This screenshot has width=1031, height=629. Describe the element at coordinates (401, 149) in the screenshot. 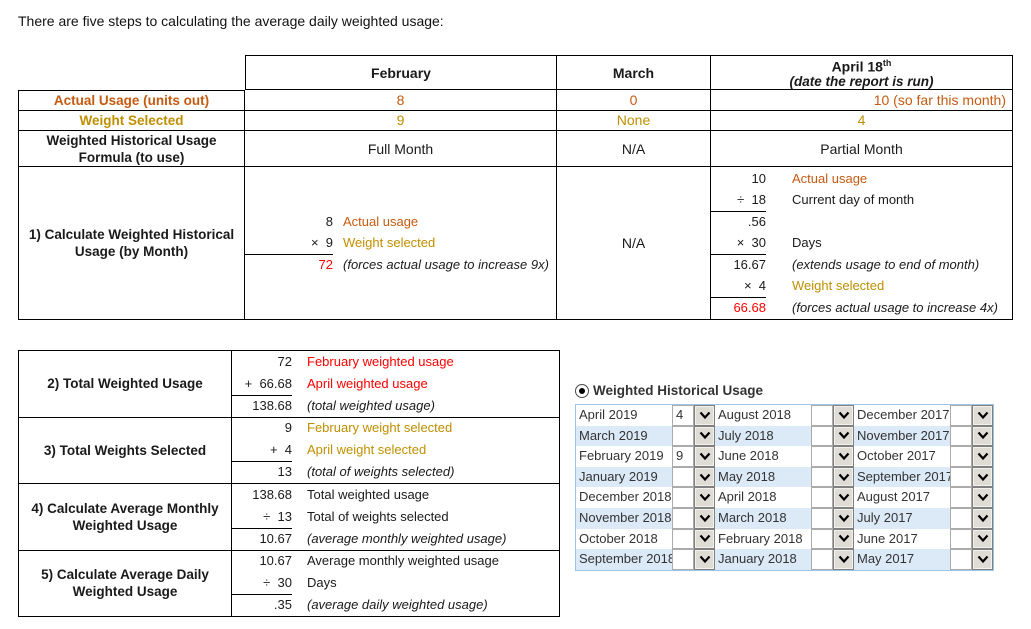

I see `cell-formula-february: Full Month` at that location.